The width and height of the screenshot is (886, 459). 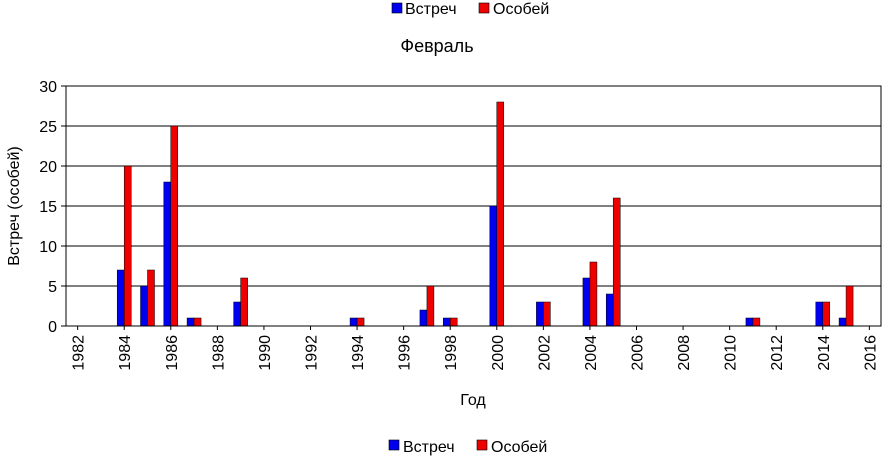 I want to click on x-tick-label: 1996, so click(x=405, y=353).